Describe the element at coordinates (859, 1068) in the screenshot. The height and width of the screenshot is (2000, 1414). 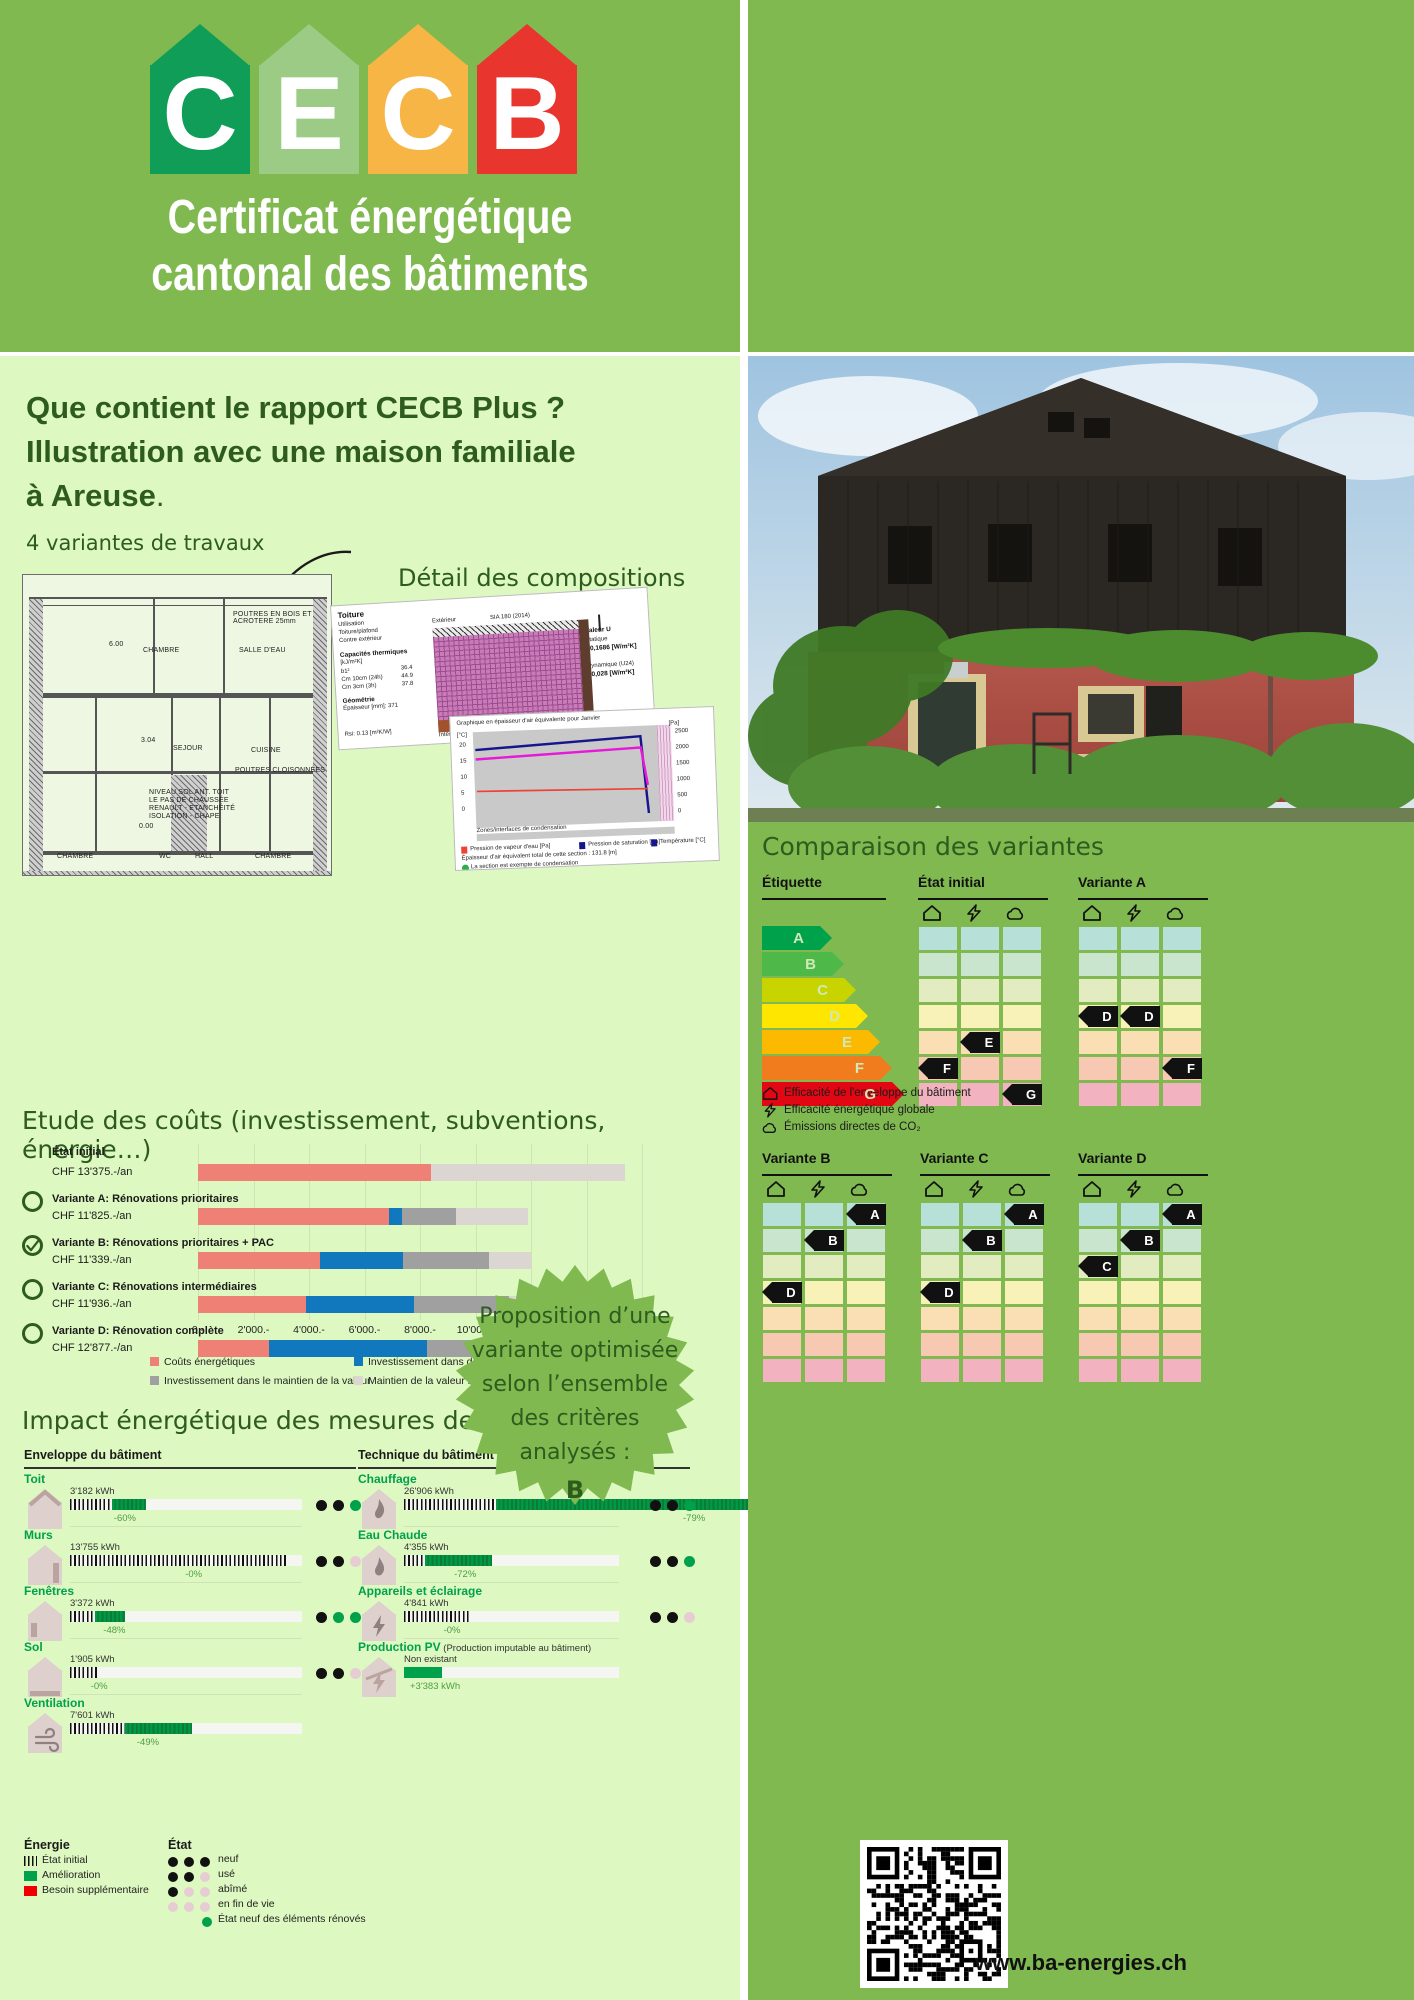
I see `energy-label-letter: F` at that location.